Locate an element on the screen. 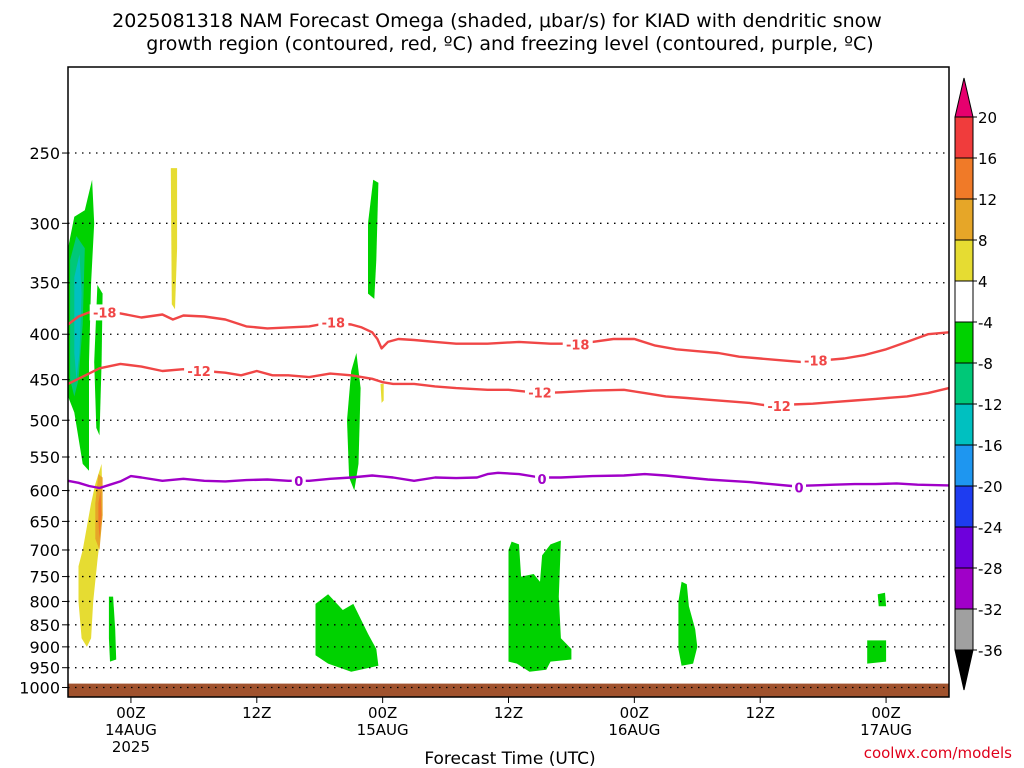 This screenshot has height=768, width=1024. contour-label-1-1: -12 is located at coordinates (540, 393).